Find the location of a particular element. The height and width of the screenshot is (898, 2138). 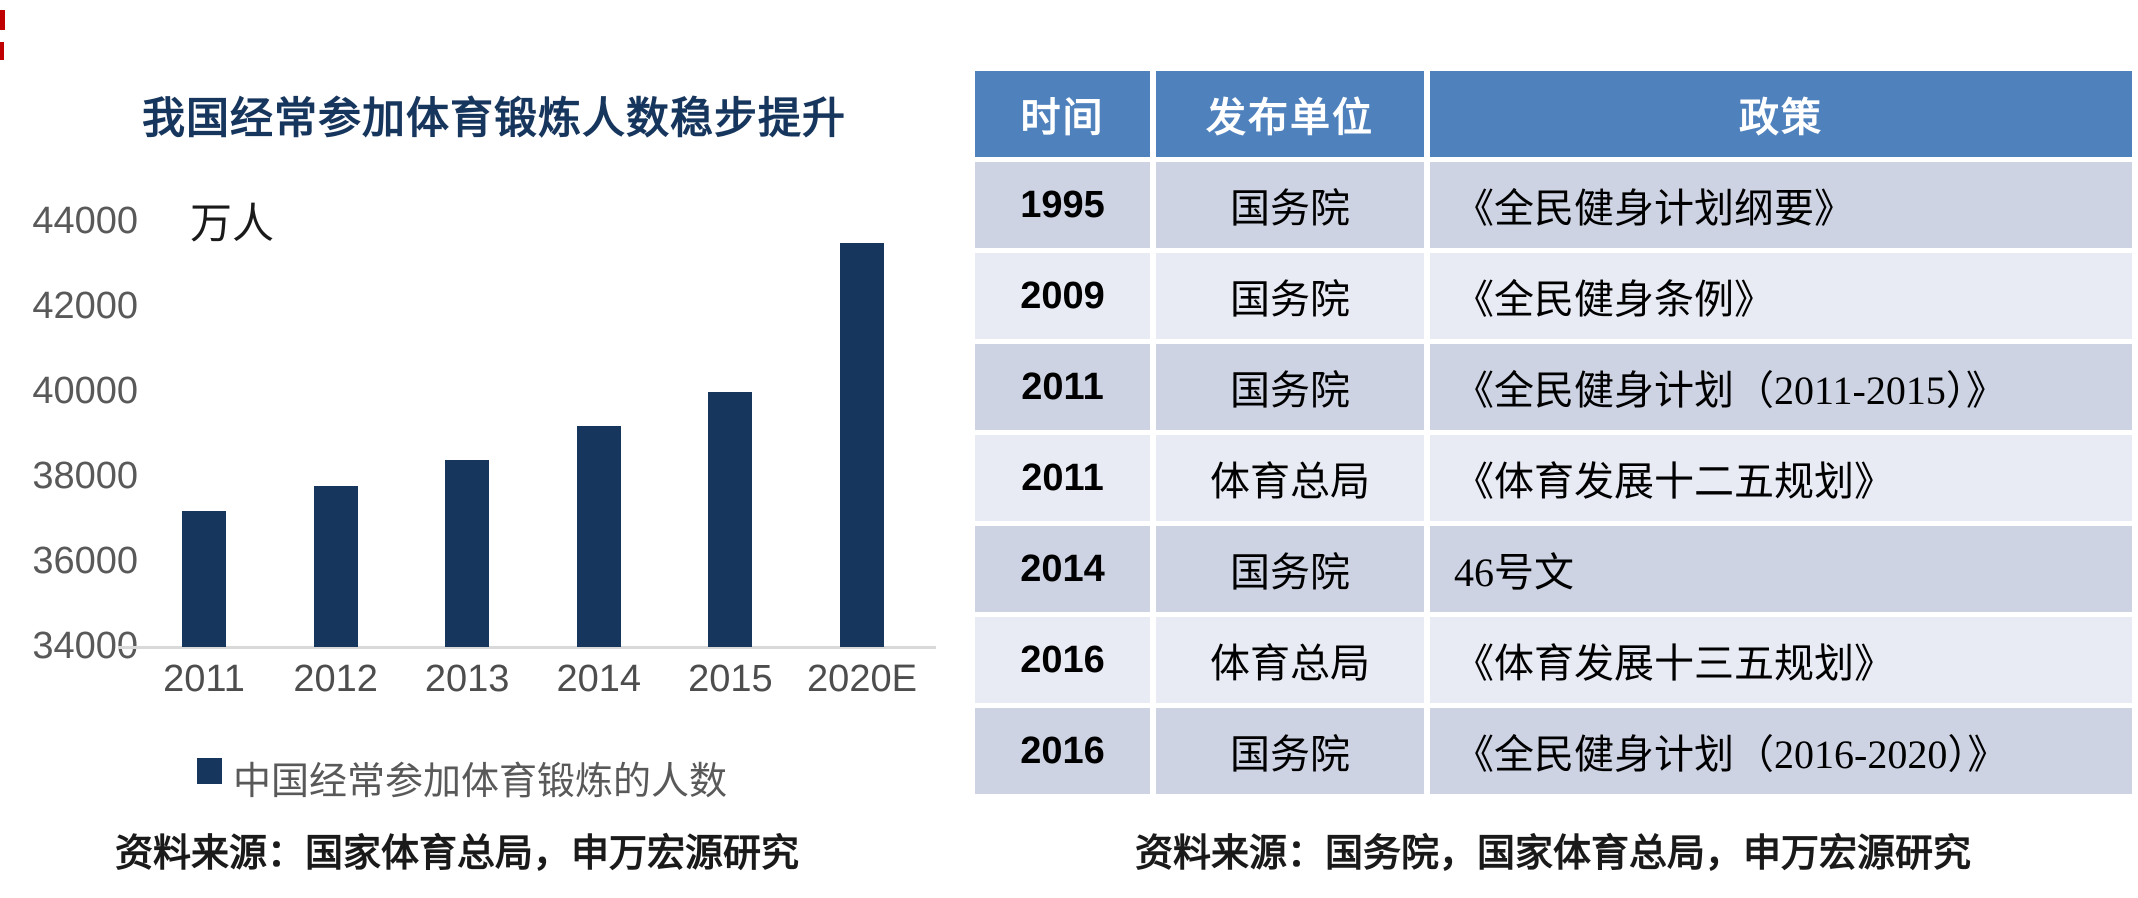

y-axis-unit-label: 万人 is located at coordinates (232, 225).